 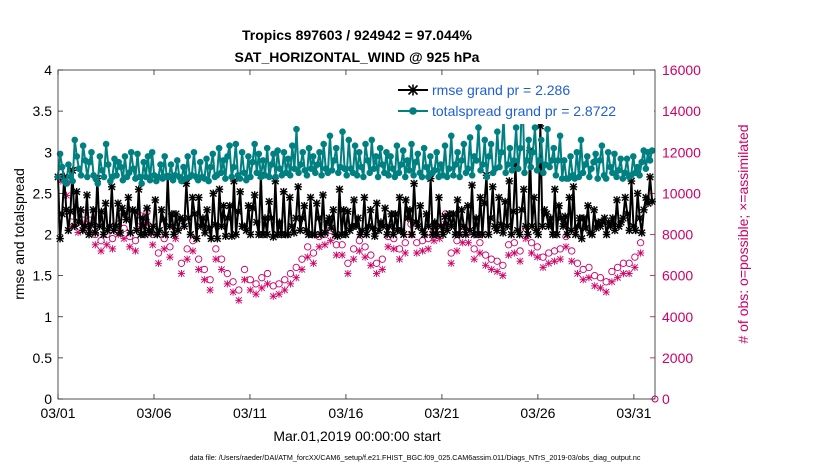 What do you see at coordinates (501, 90) in the screenshot?
I see `legend-rmse-label: rmse grand pr = 2.286` at bounding box center [501, 90].